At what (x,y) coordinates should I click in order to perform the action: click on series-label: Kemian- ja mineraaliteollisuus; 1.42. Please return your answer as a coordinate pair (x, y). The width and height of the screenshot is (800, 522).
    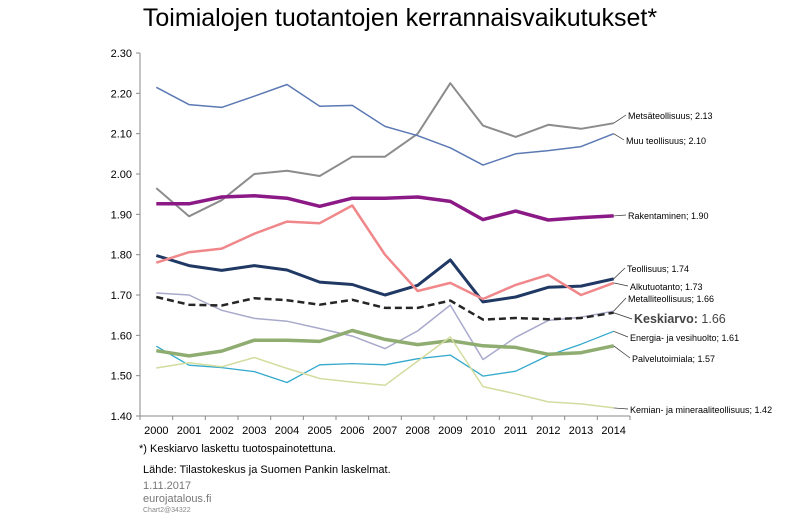
    Looking at the image, I should click on (701, 410).